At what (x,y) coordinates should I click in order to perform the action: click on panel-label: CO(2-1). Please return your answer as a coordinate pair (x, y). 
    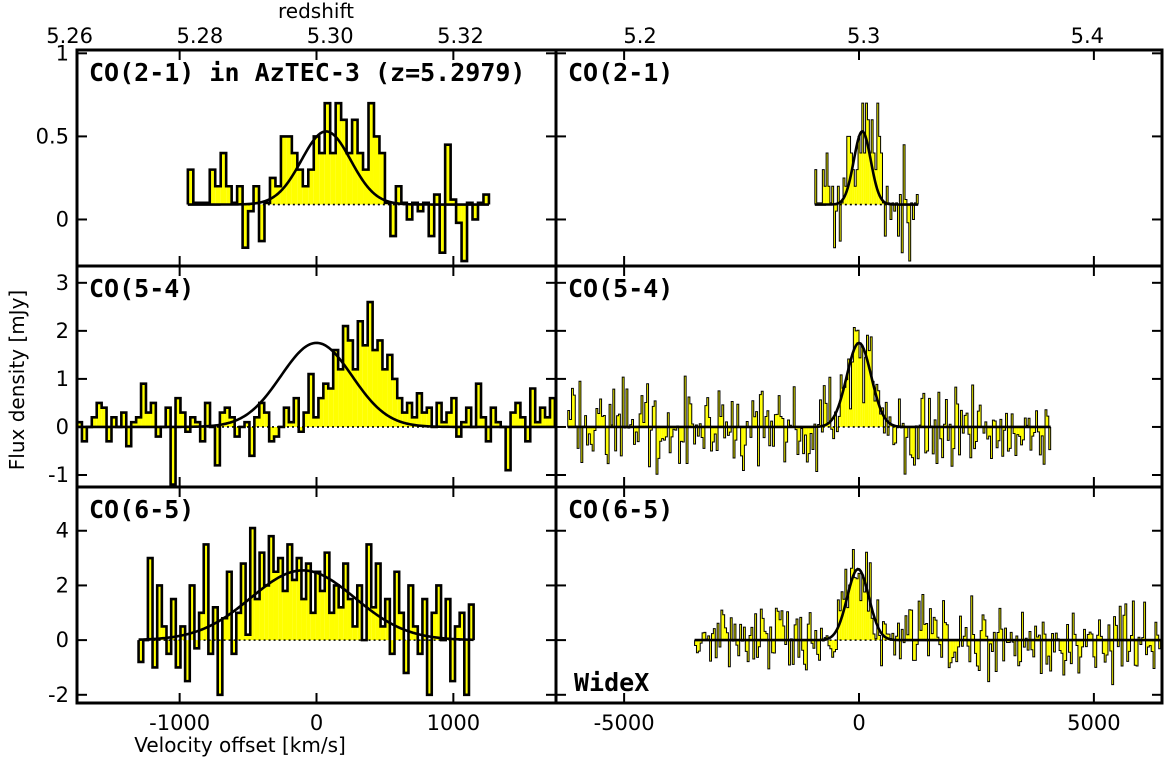
    Looking at the image, I should click on (620, 72).